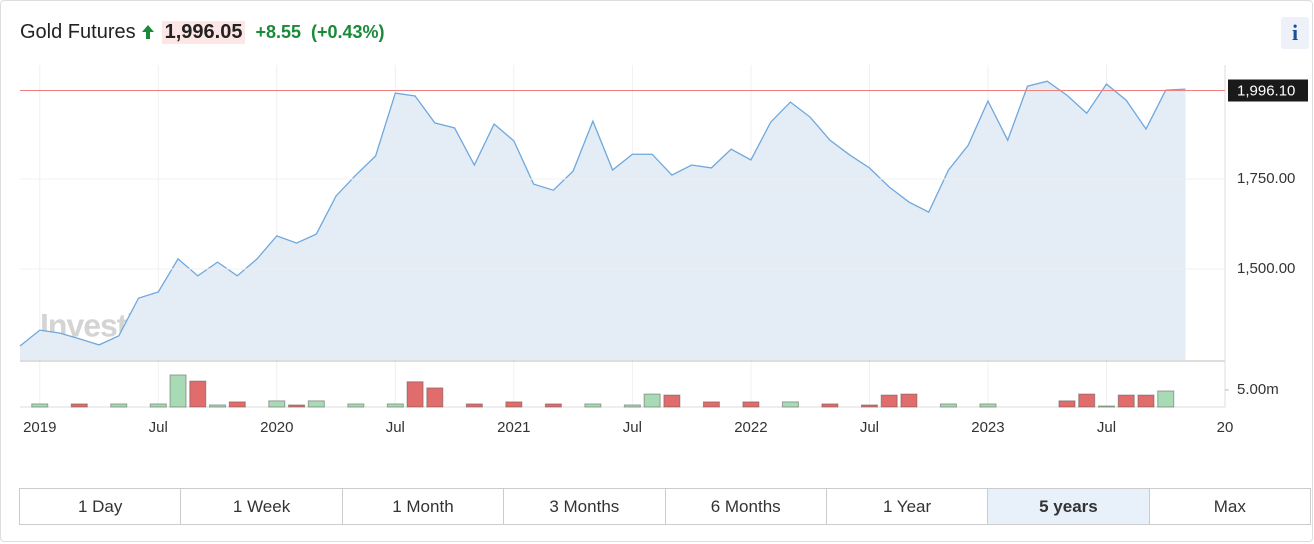 Image resolution: width=1314 pixels, height=544 pixels. I want to click on x-tick-label: 2021, so click(513, 427).